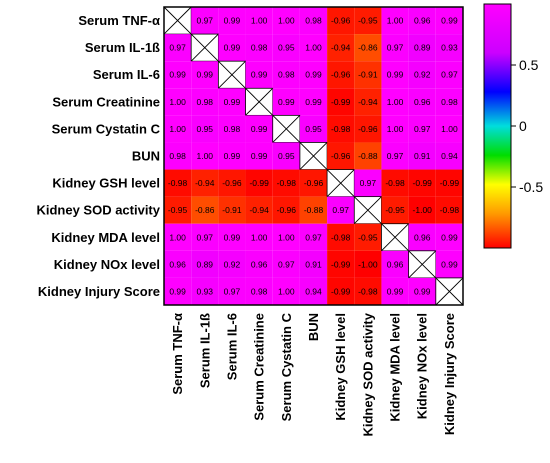 This screenshot has height=463, width=550. I want to click on colorbar-tick-label: 0.5, so click(529, 65).